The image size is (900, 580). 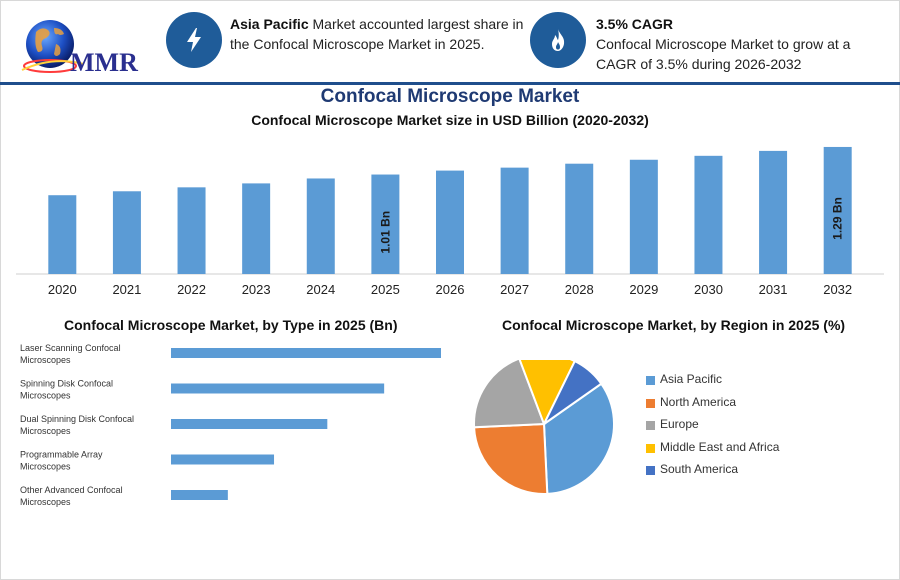 I want to click on data-label: 1.01 Bn, so click(x=385, y=232).